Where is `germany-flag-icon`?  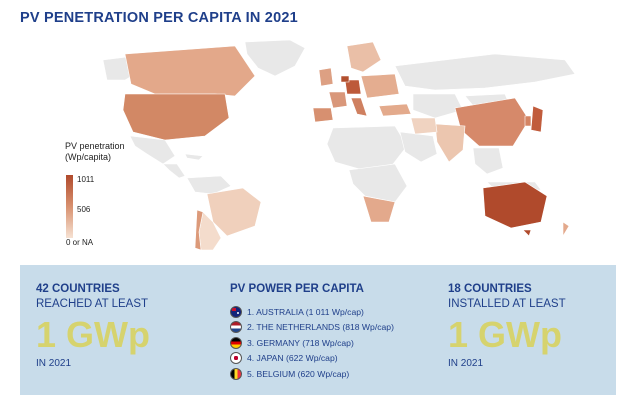 germany-flag-icon is located at coordinates (236, 342).